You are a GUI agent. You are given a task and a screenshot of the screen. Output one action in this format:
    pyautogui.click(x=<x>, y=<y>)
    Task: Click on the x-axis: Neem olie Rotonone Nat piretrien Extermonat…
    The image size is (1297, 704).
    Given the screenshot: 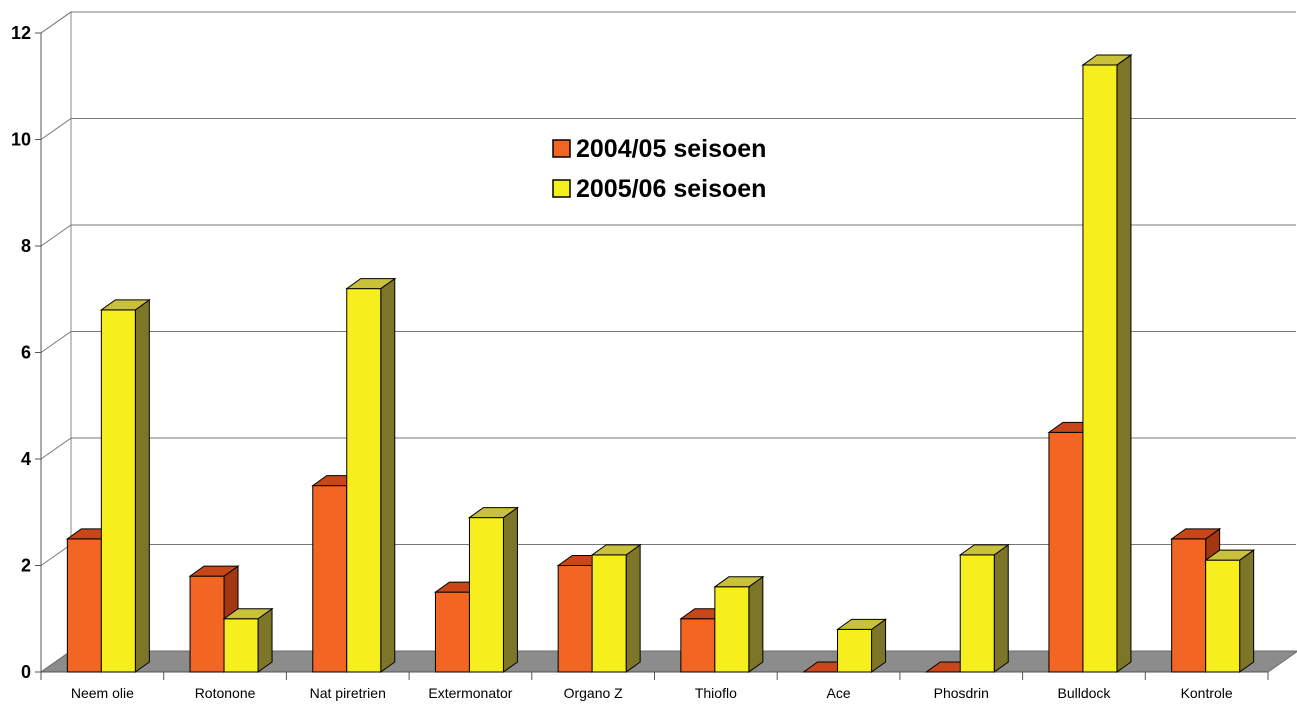 What is the action you would take?
    pyautogui.click(x=654, y=686)
    